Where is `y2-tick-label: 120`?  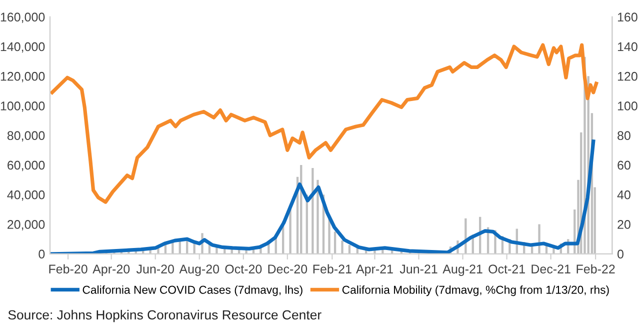 y2-tick-label: 120 is located at coordinates (628, 76).